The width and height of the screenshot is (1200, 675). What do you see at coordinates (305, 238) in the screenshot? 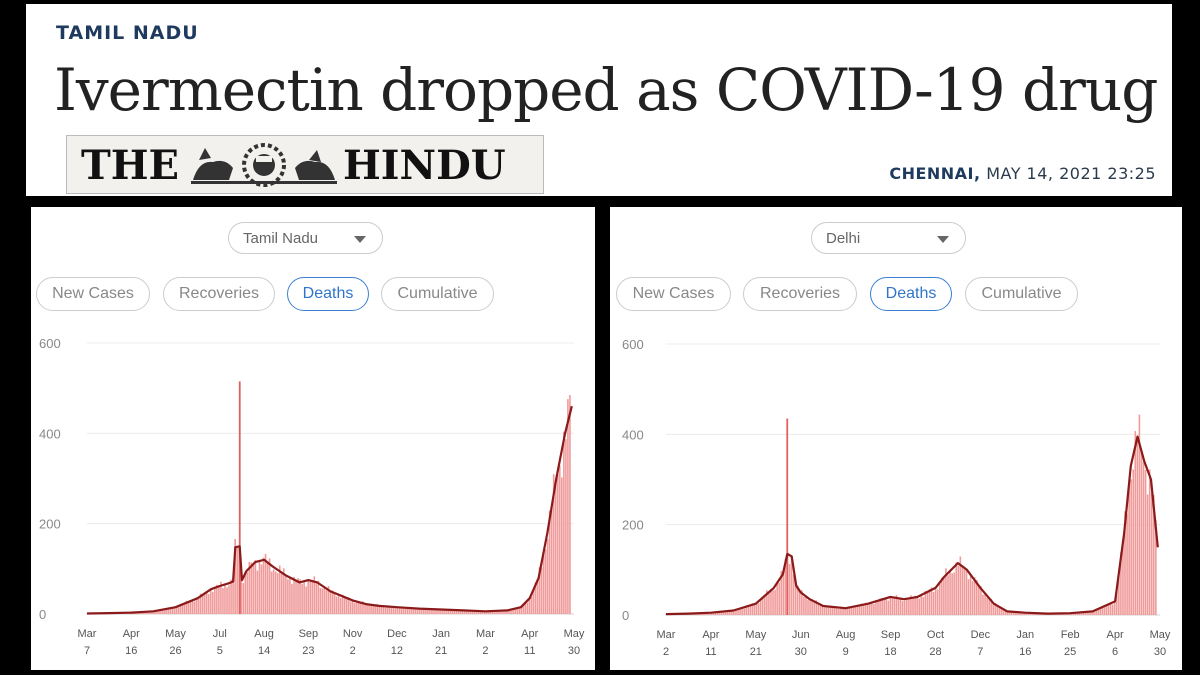
I see `region-dropdown: Tamil Nadu` at bounding box center [305, 238].